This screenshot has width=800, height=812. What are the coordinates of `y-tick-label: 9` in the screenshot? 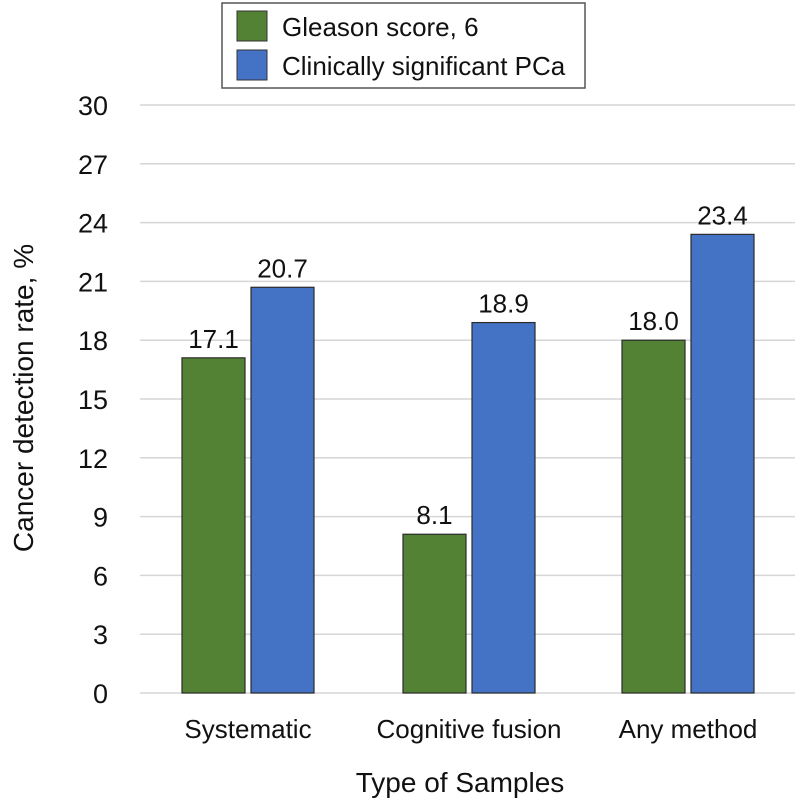 It's located at (100, 518).